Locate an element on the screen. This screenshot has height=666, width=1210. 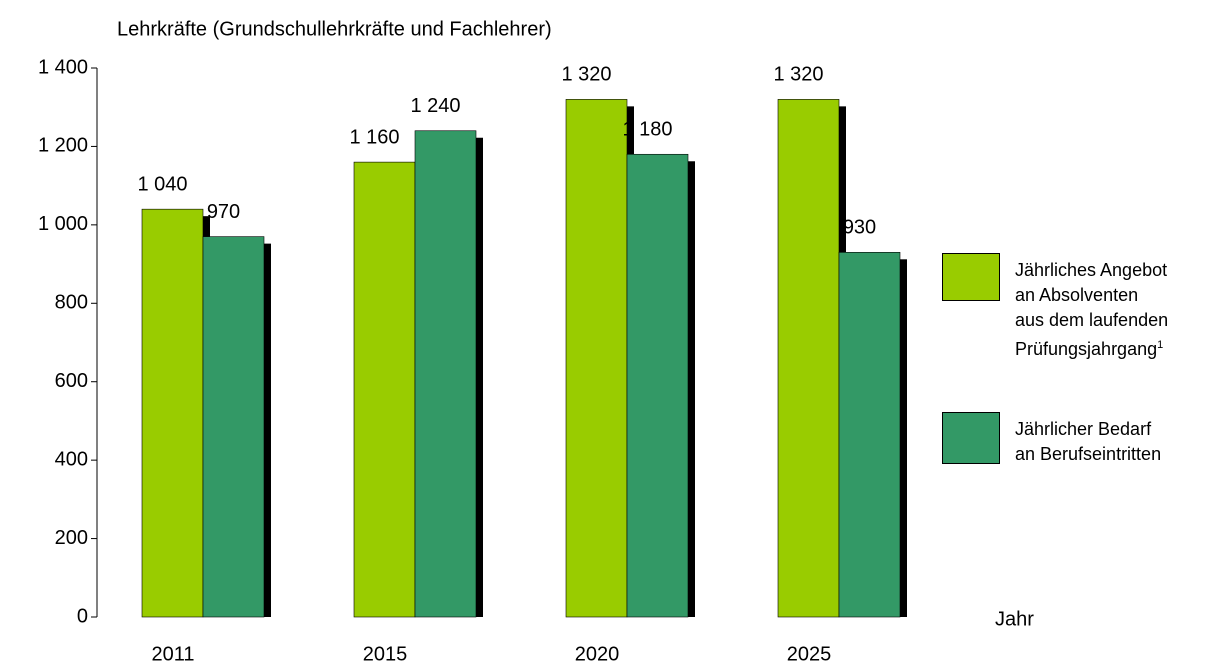
x-tick-label: 2025 is located at coordinates (809, 654).